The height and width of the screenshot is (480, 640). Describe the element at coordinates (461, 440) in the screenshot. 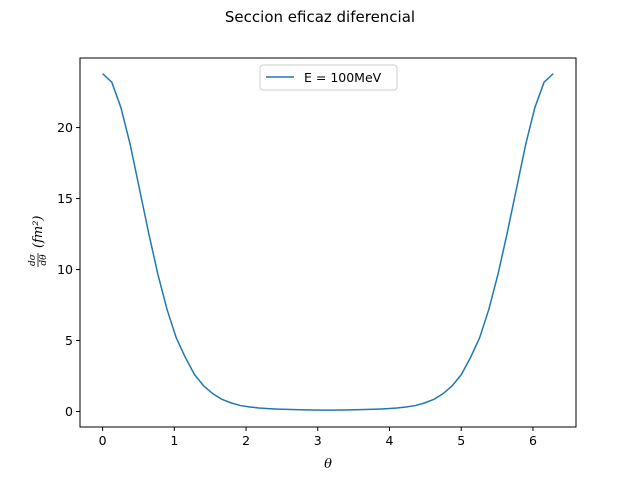

I see `x-tick-label: 5` at that location.